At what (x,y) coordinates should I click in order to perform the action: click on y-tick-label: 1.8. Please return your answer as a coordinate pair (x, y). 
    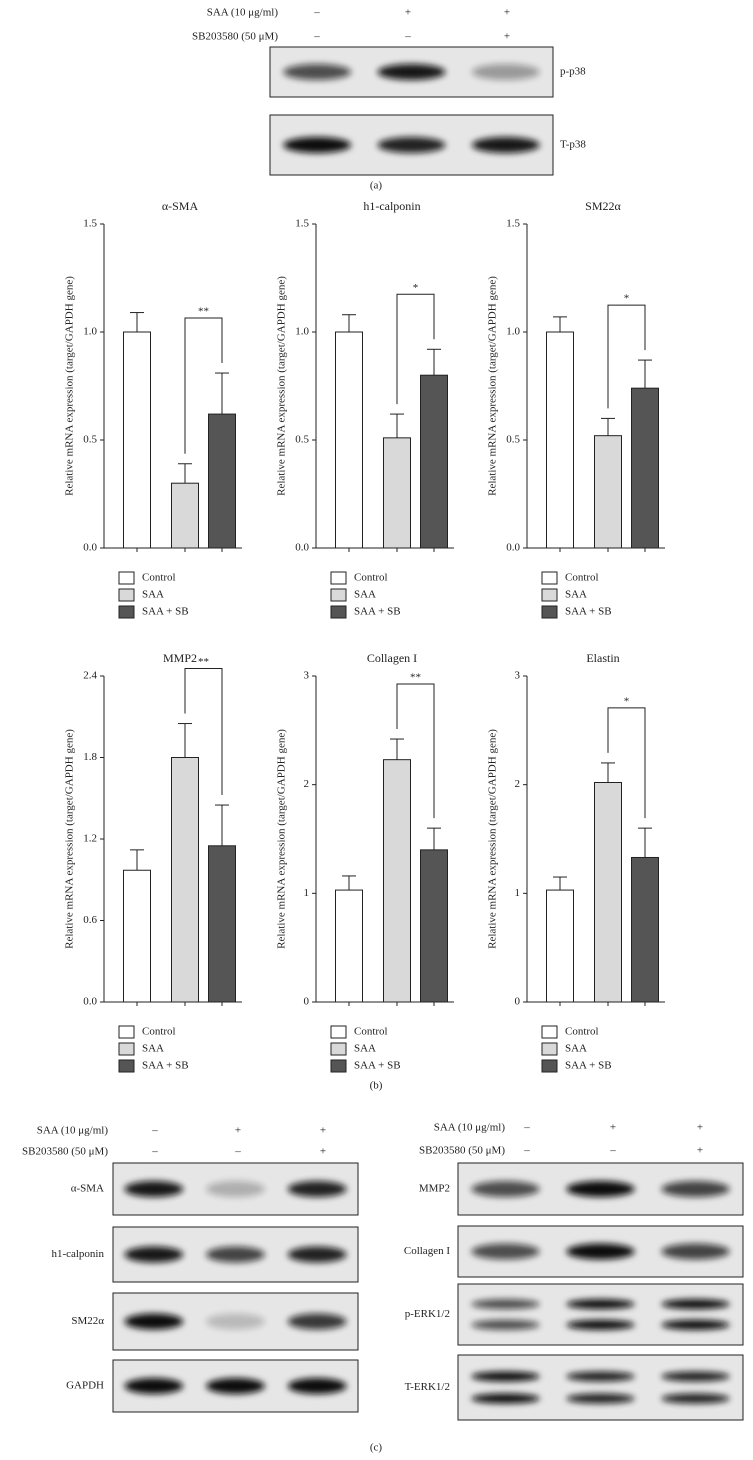
    Looking at the image, I should click on (90, 757).